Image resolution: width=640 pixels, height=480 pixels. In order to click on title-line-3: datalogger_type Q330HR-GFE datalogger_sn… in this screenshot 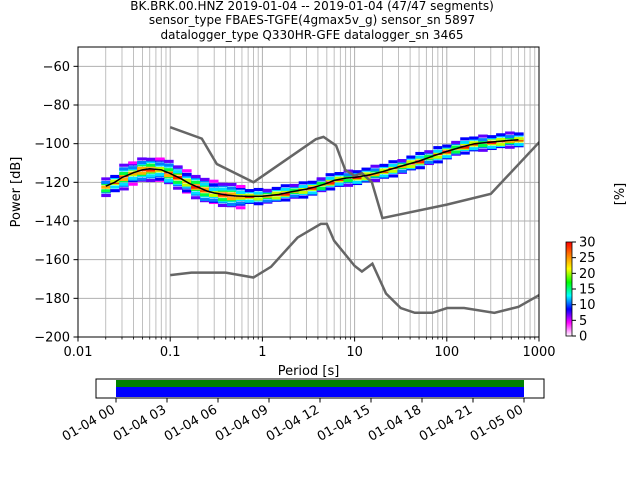, I will do `click(312, 35)`.